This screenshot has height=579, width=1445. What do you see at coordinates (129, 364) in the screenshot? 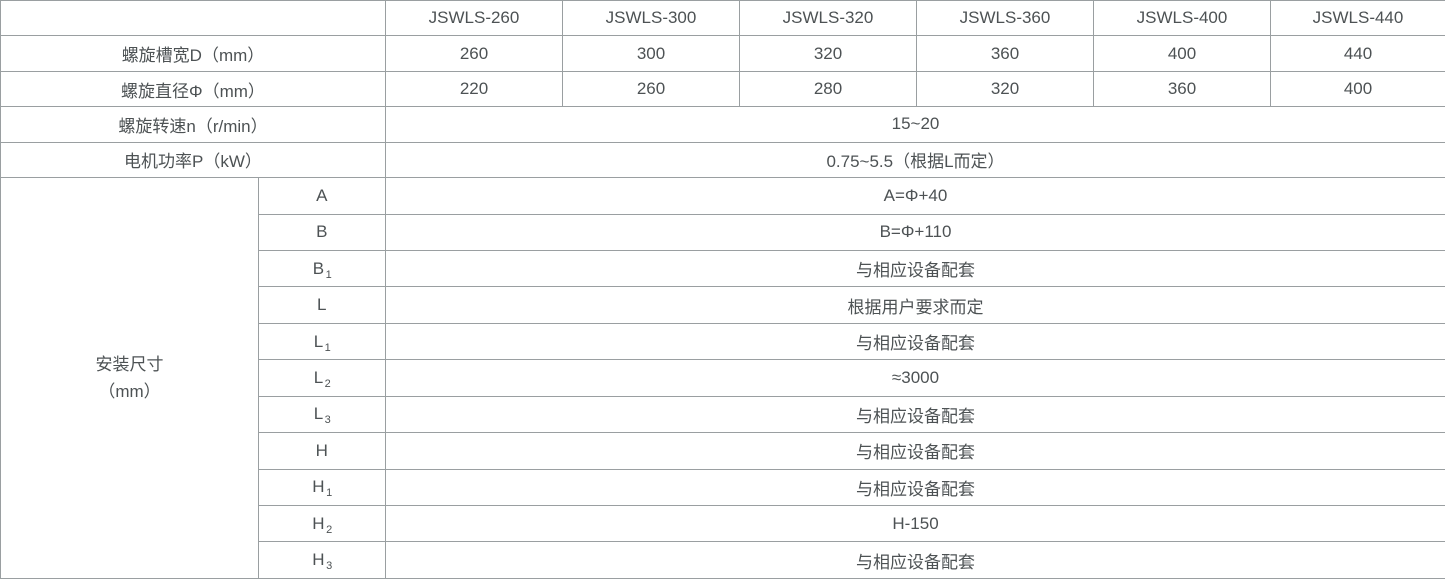
I see `install-label-line1: 安装尺寸` at bounding box center [129, 364].